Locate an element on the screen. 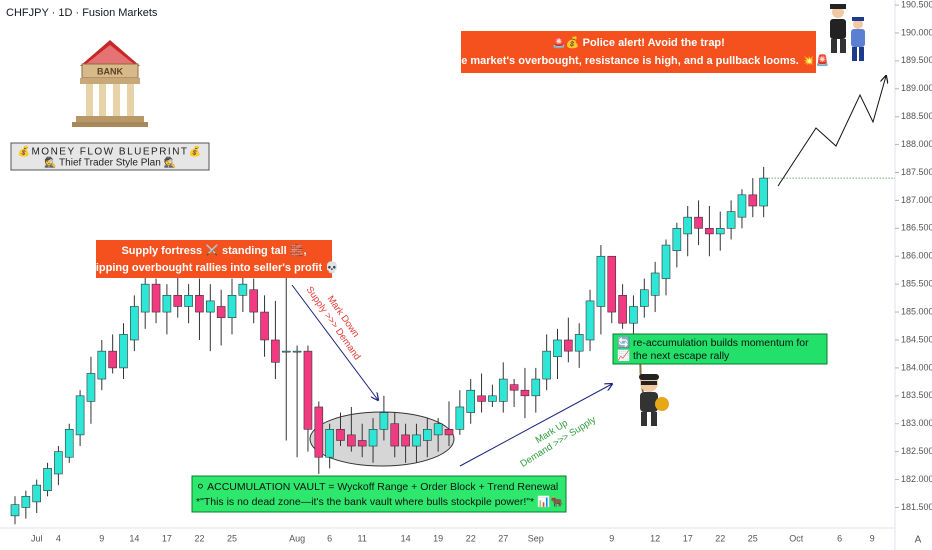  price-tick-label: 187.500 is located at coordinates (916, 172).